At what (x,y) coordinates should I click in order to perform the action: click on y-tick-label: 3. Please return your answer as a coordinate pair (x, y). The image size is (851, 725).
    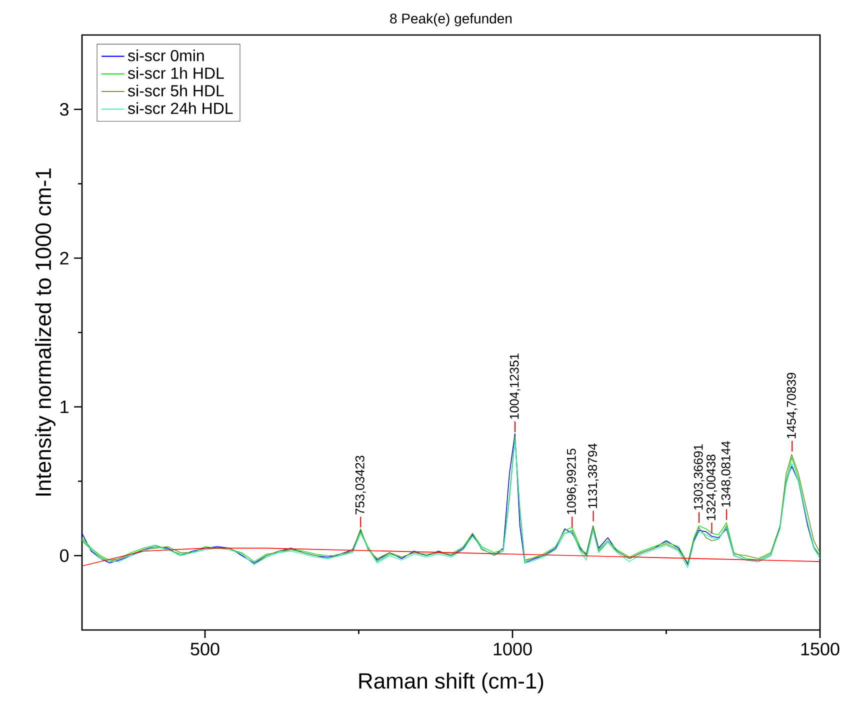
    Looking at the image, I should click on (64, 109).